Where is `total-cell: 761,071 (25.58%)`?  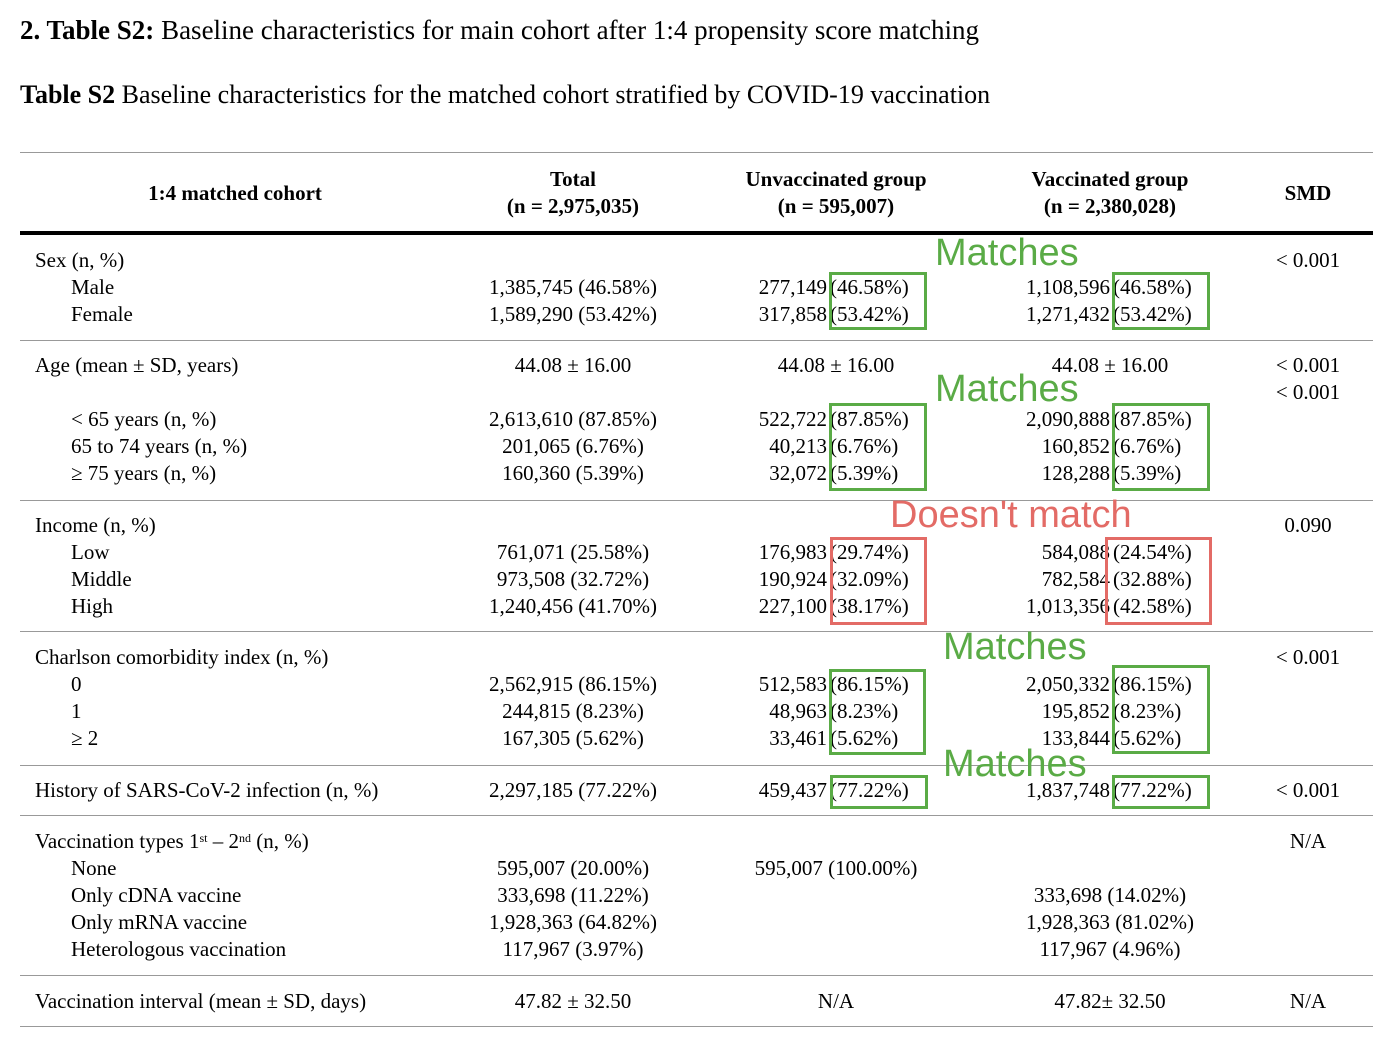 total-cell: 761,071 (25.58%) is located at coordinates (573, 552).